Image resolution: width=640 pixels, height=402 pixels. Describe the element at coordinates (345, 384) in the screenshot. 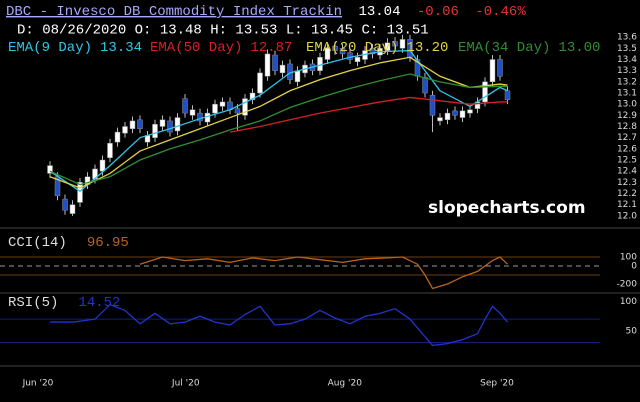

I see `x-tick-label: Aug '20` at that location.